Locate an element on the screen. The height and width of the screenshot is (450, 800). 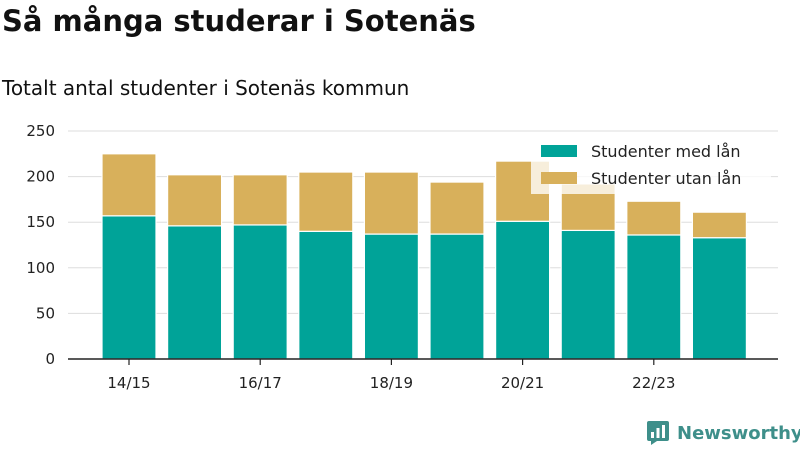
y-tick-label-100: 100 is located at coordinates (40, 268).